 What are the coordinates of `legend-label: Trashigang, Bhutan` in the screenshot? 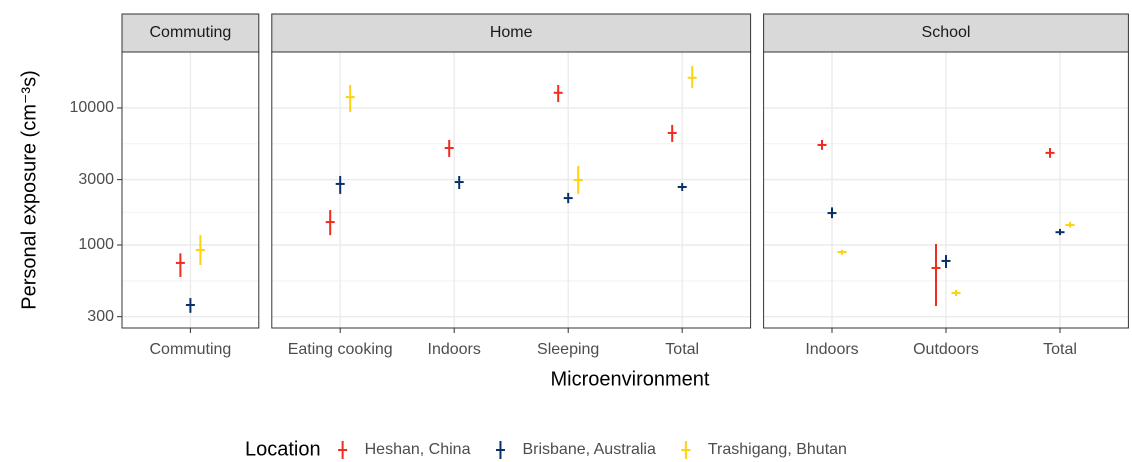 It's located at (777, 449).